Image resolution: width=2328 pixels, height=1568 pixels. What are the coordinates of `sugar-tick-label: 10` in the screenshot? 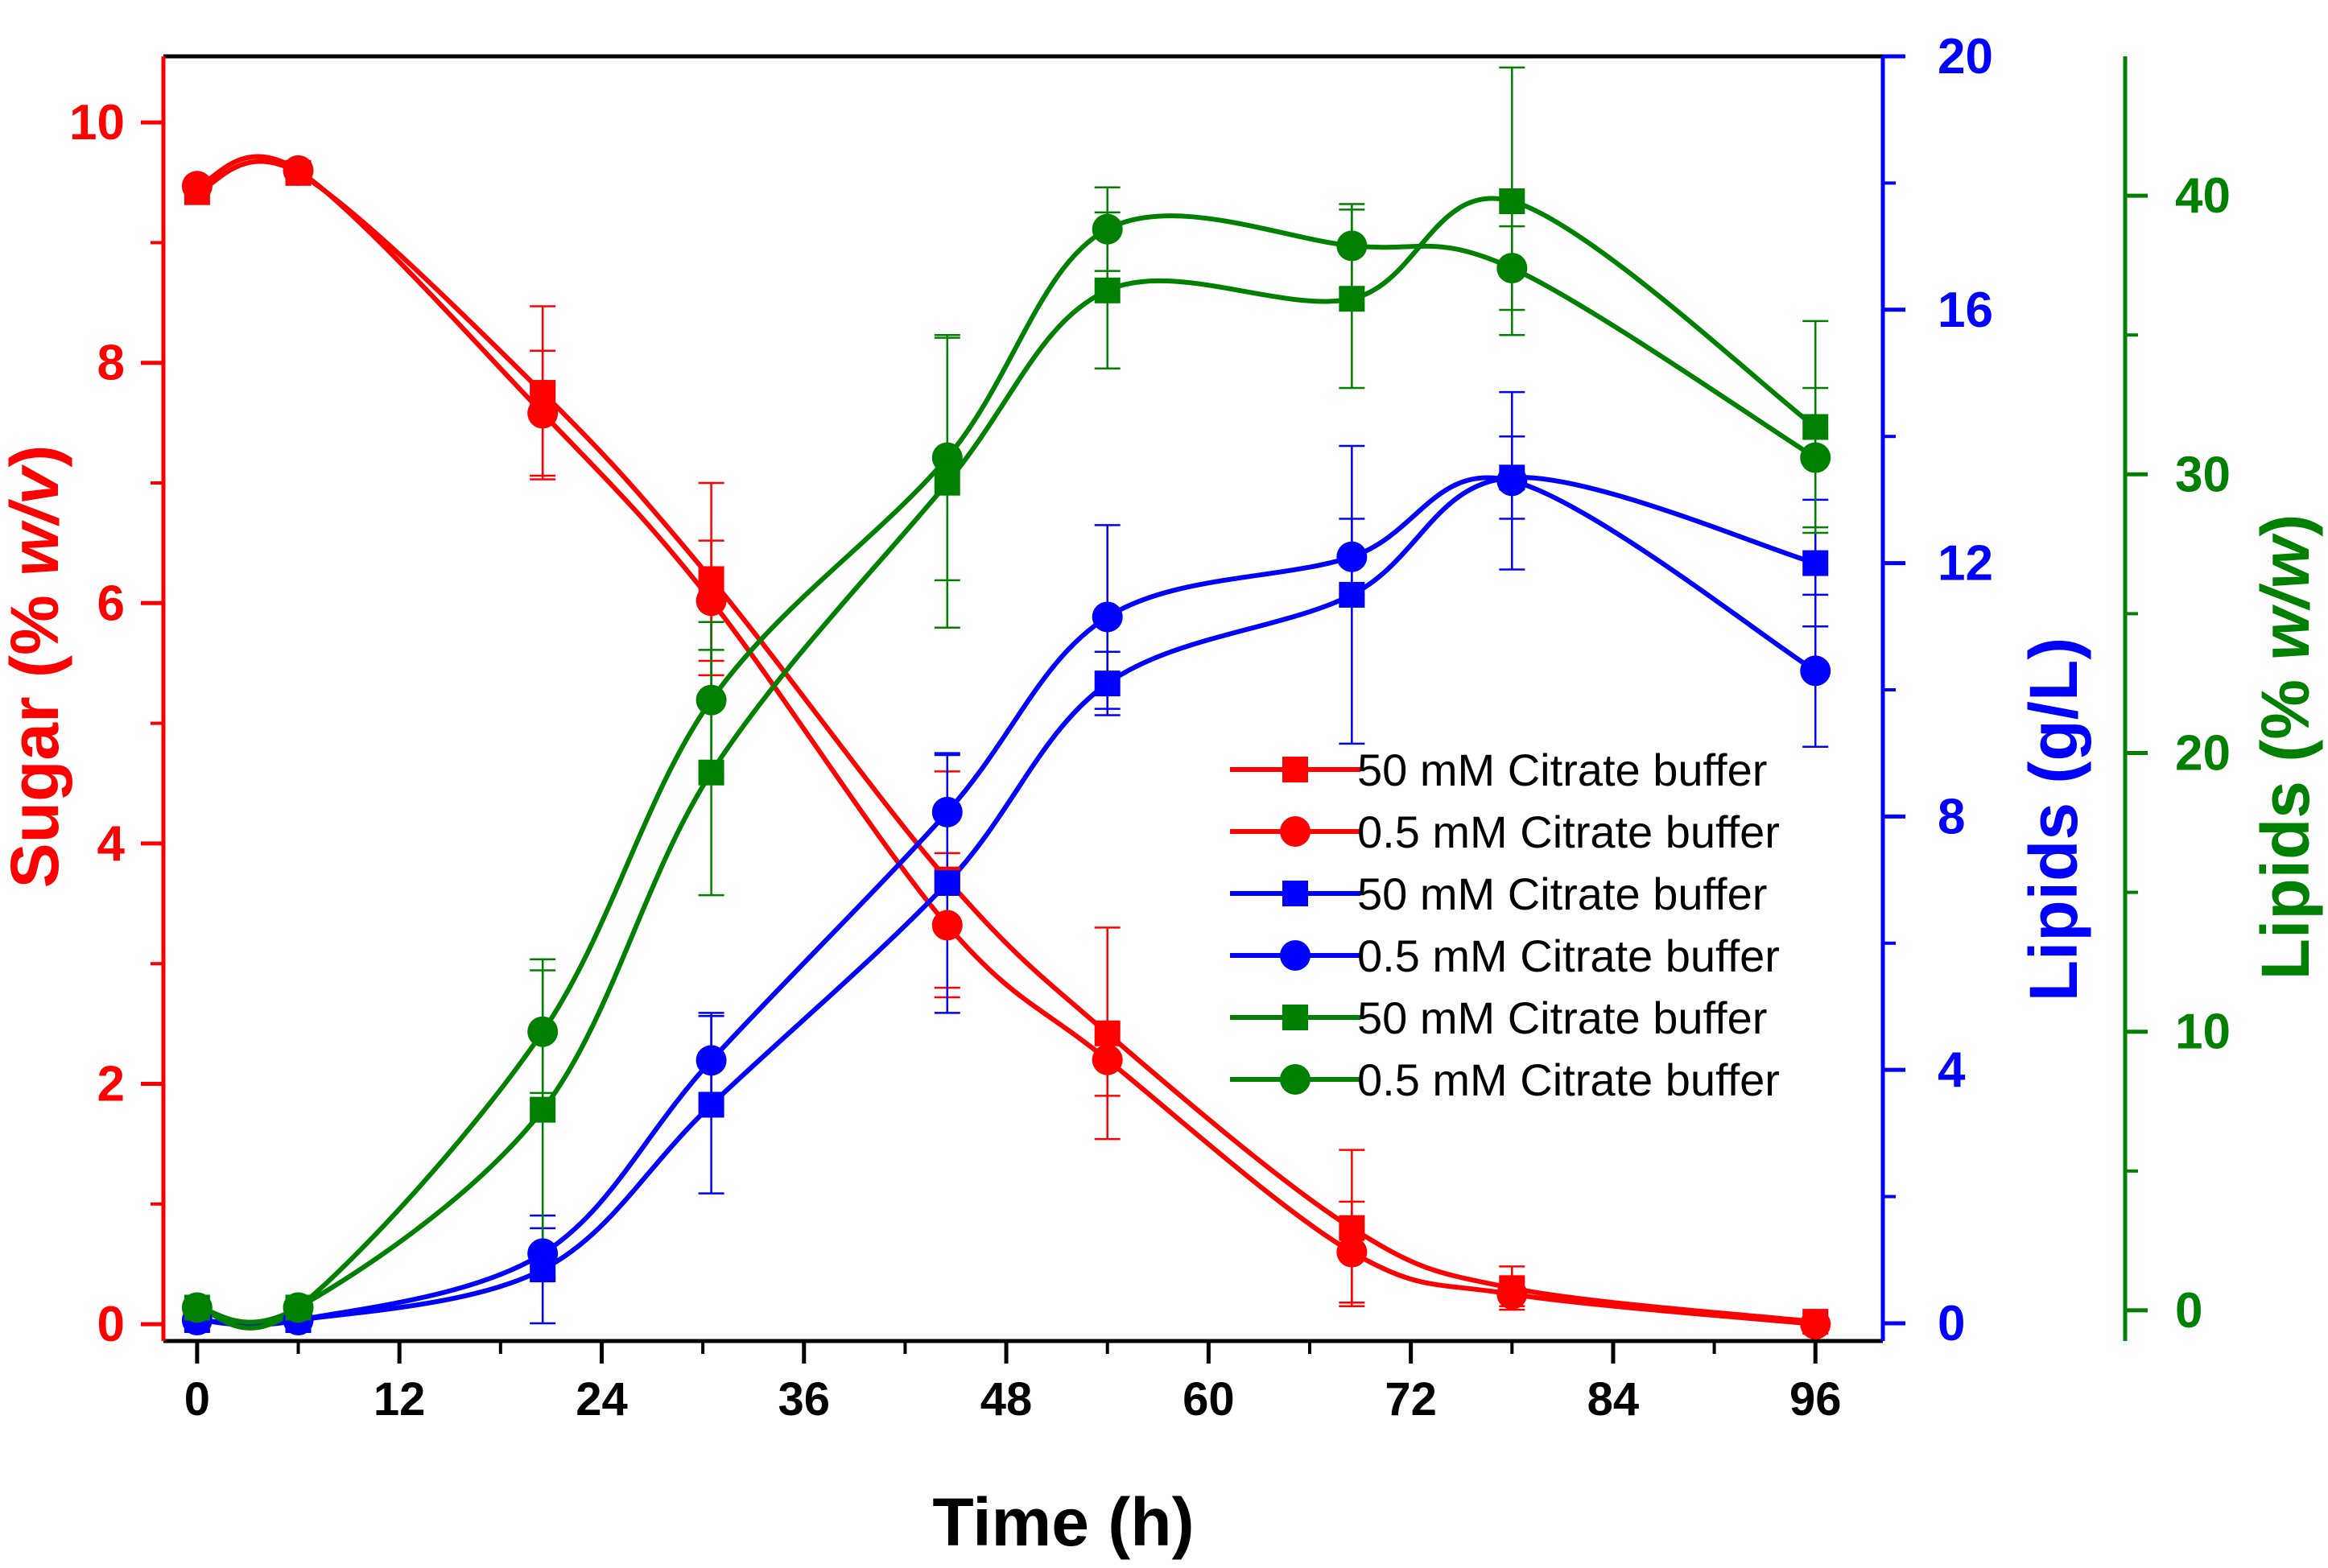 It's located at (97, 123).